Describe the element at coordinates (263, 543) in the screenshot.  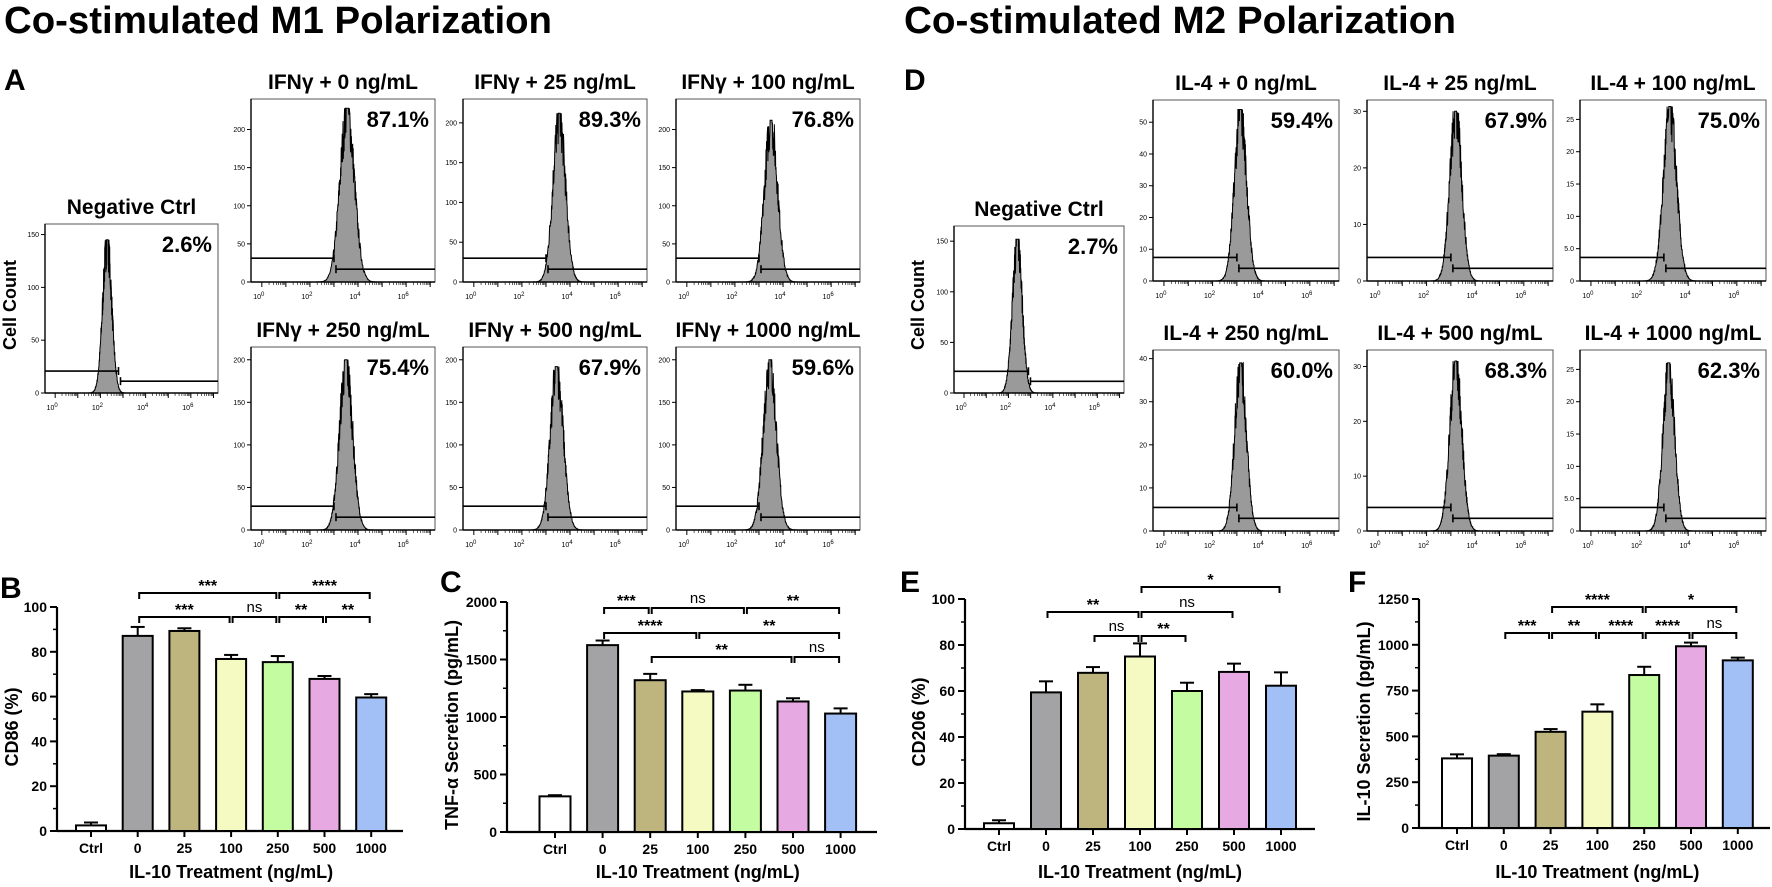
I see `x-tick-exponent: 0` at that location.